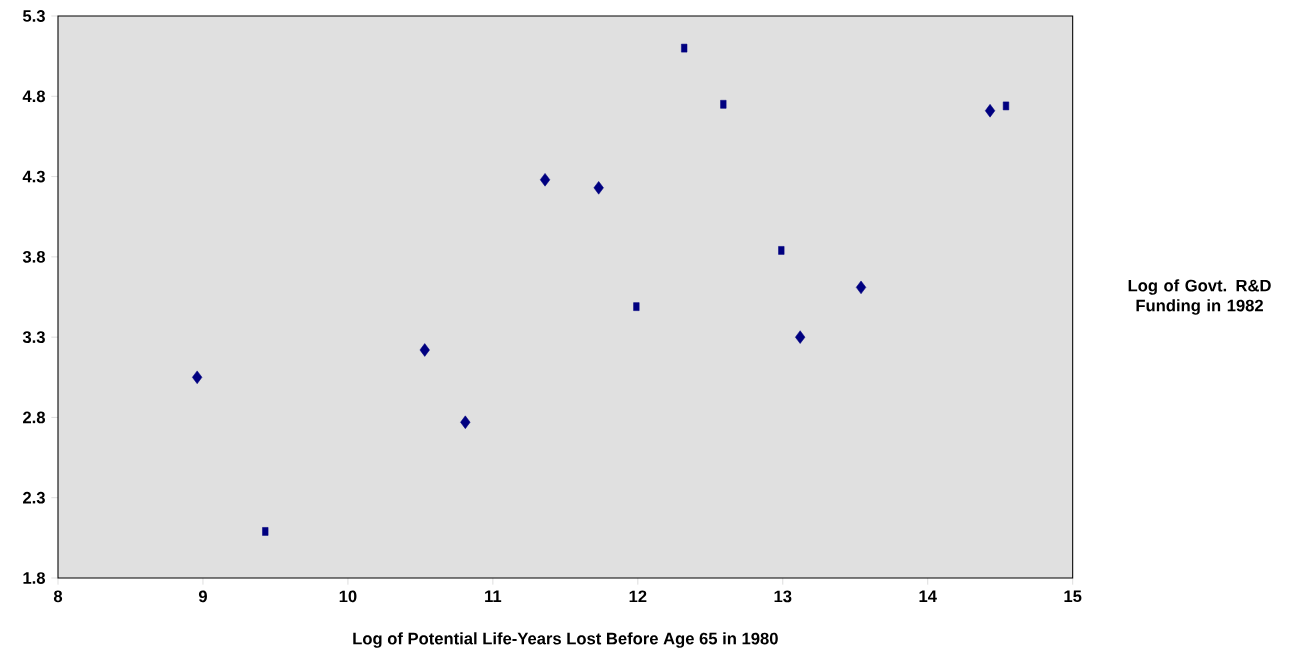 This screenshot has width=1296, height=669. What do you see at coordinates (33, 16) in the screenshot?
I see `y-tick-label: 5.3` at bounding box center [33, 16].